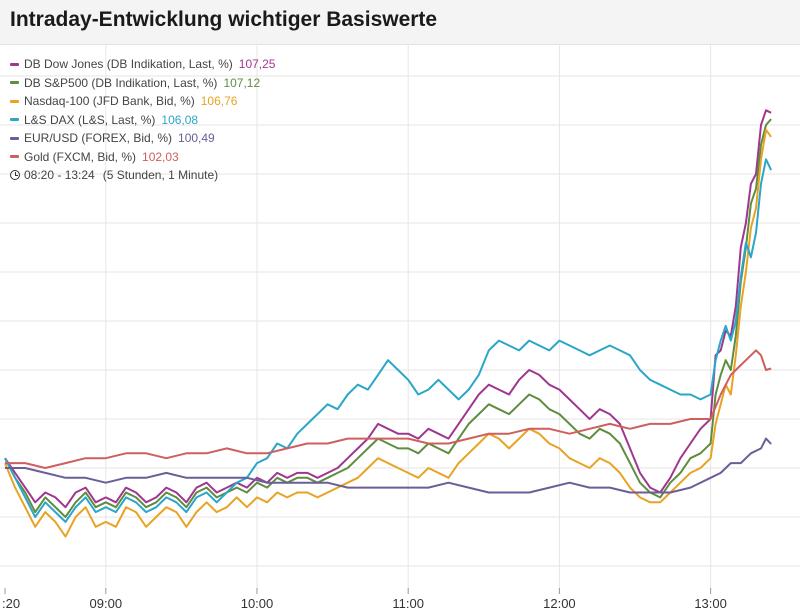 This screenshot has width=800, height=616. What do you see at coordinates (408, 603) in the screenshot?
I see `x-tick-label: 11:00` at bounding box center [408, 603].